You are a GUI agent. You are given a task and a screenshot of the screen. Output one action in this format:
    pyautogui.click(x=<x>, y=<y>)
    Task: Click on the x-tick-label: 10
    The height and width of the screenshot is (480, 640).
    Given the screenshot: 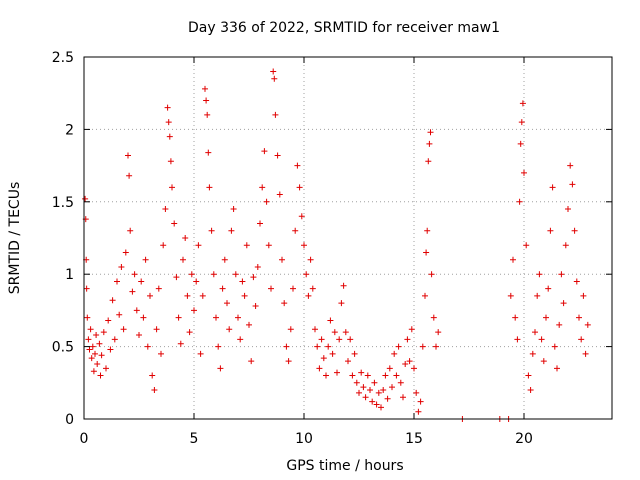 What is the action you would take?
    pyautogui.click(x=304, y=439)
    